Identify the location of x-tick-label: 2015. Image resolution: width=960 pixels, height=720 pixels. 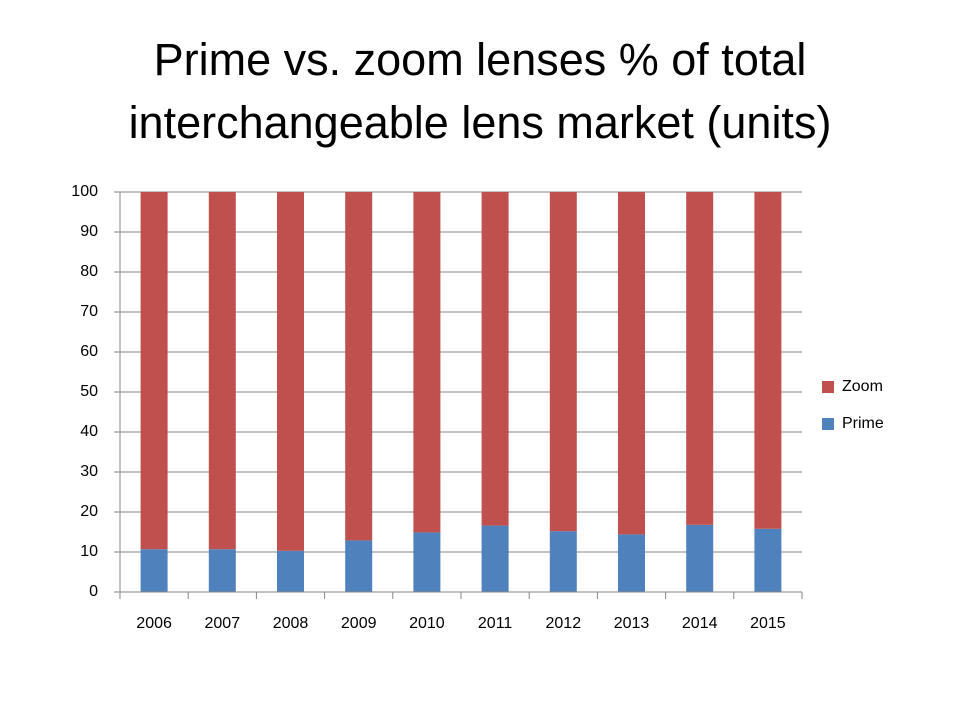
(768, 623).